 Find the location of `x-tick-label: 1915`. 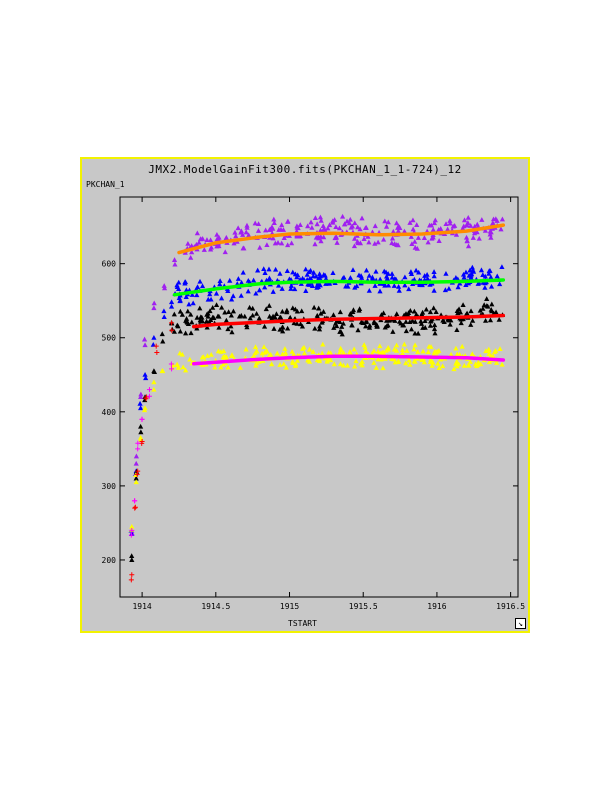

x-tick-label: 1915 is located at coordinates (289, 606).